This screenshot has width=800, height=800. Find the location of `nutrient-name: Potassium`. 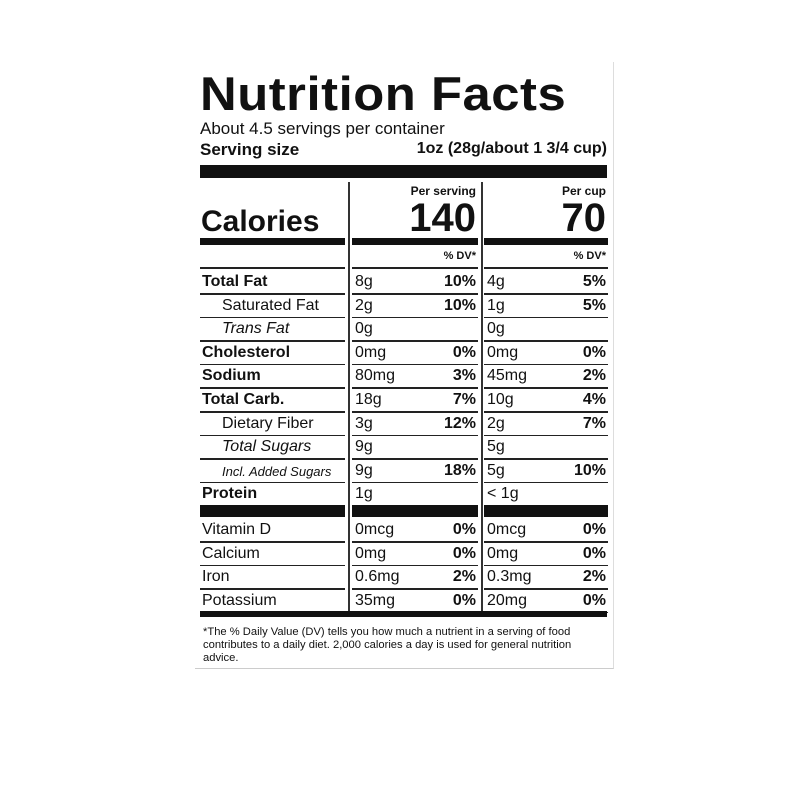

nutrient-name: Potassium is located at coordinates (239, 600).